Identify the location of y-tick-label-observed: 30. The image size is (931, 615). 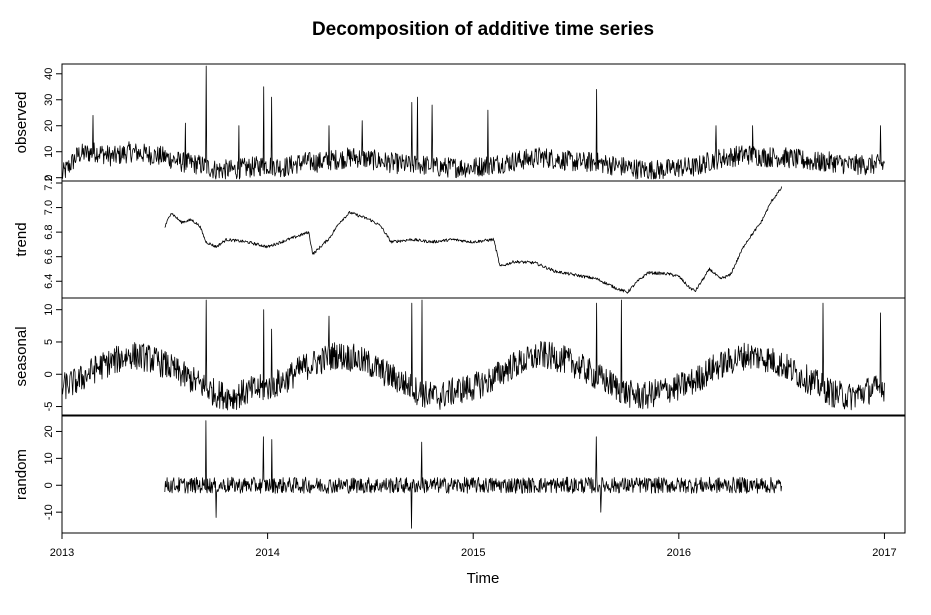
(49, 100).